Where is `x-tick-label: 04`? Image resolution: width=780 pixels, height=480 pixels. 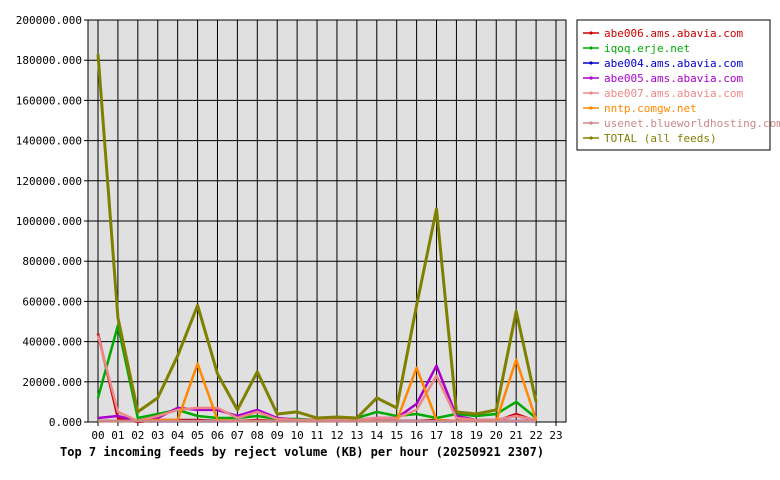 x-tick-label: 04 is located at coordinates (178, 435).